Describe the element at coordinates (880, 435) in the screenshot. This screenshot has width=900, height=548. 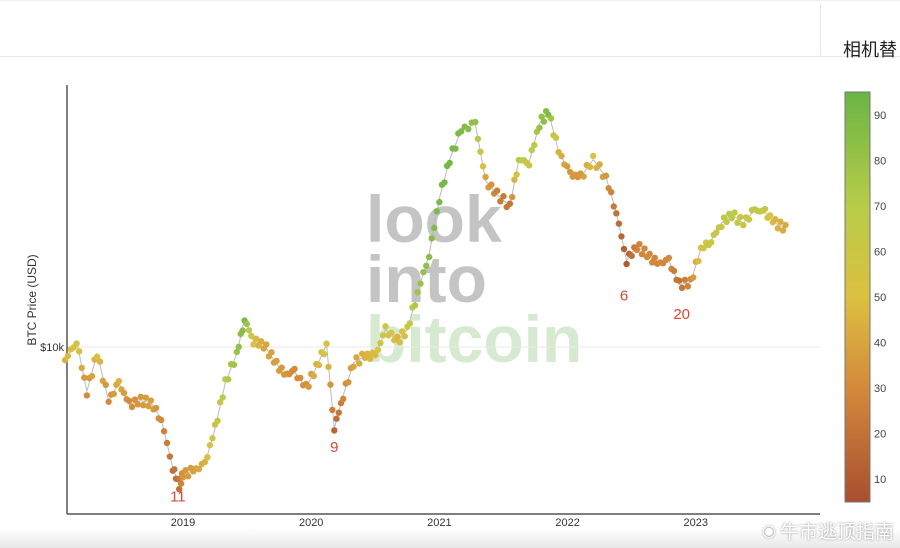
I see `colorbar-tick-label: 20` at that location.